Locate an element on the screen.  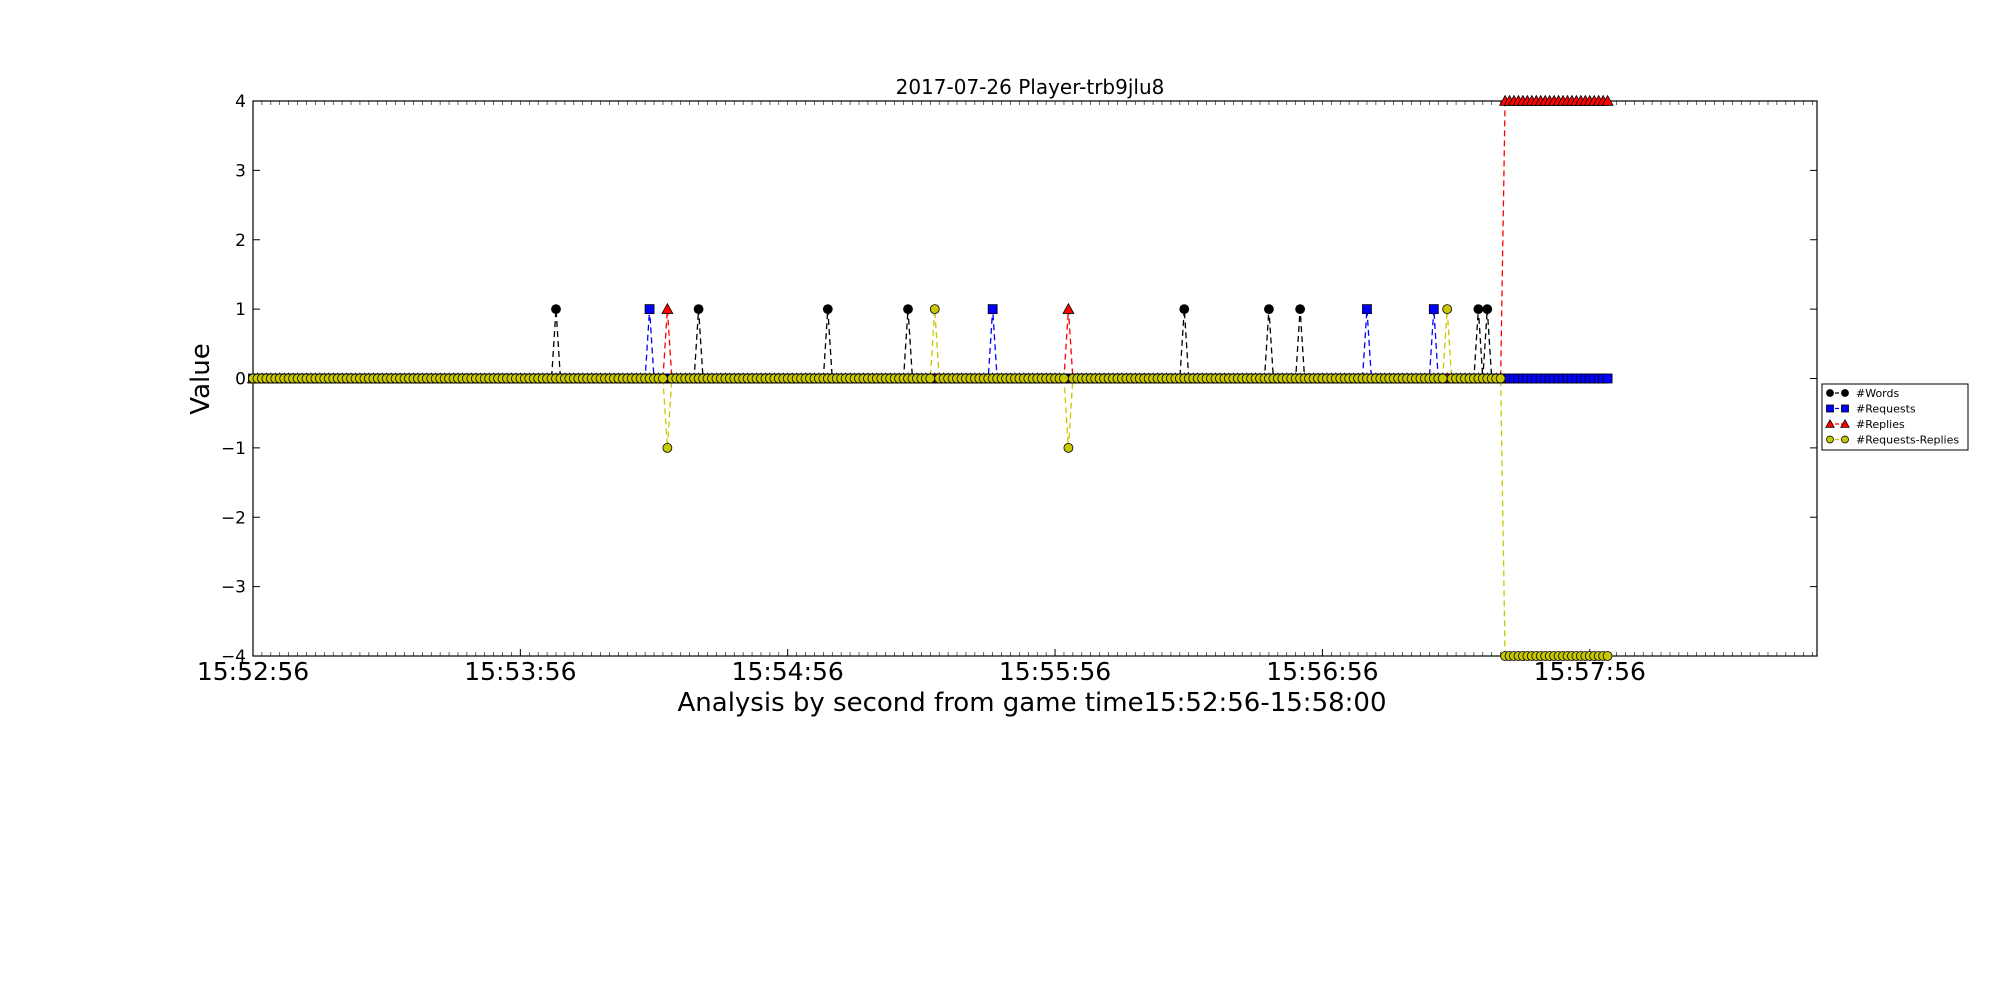
legend-label: #Requests-Replies is located at coordinates (1907, 440).